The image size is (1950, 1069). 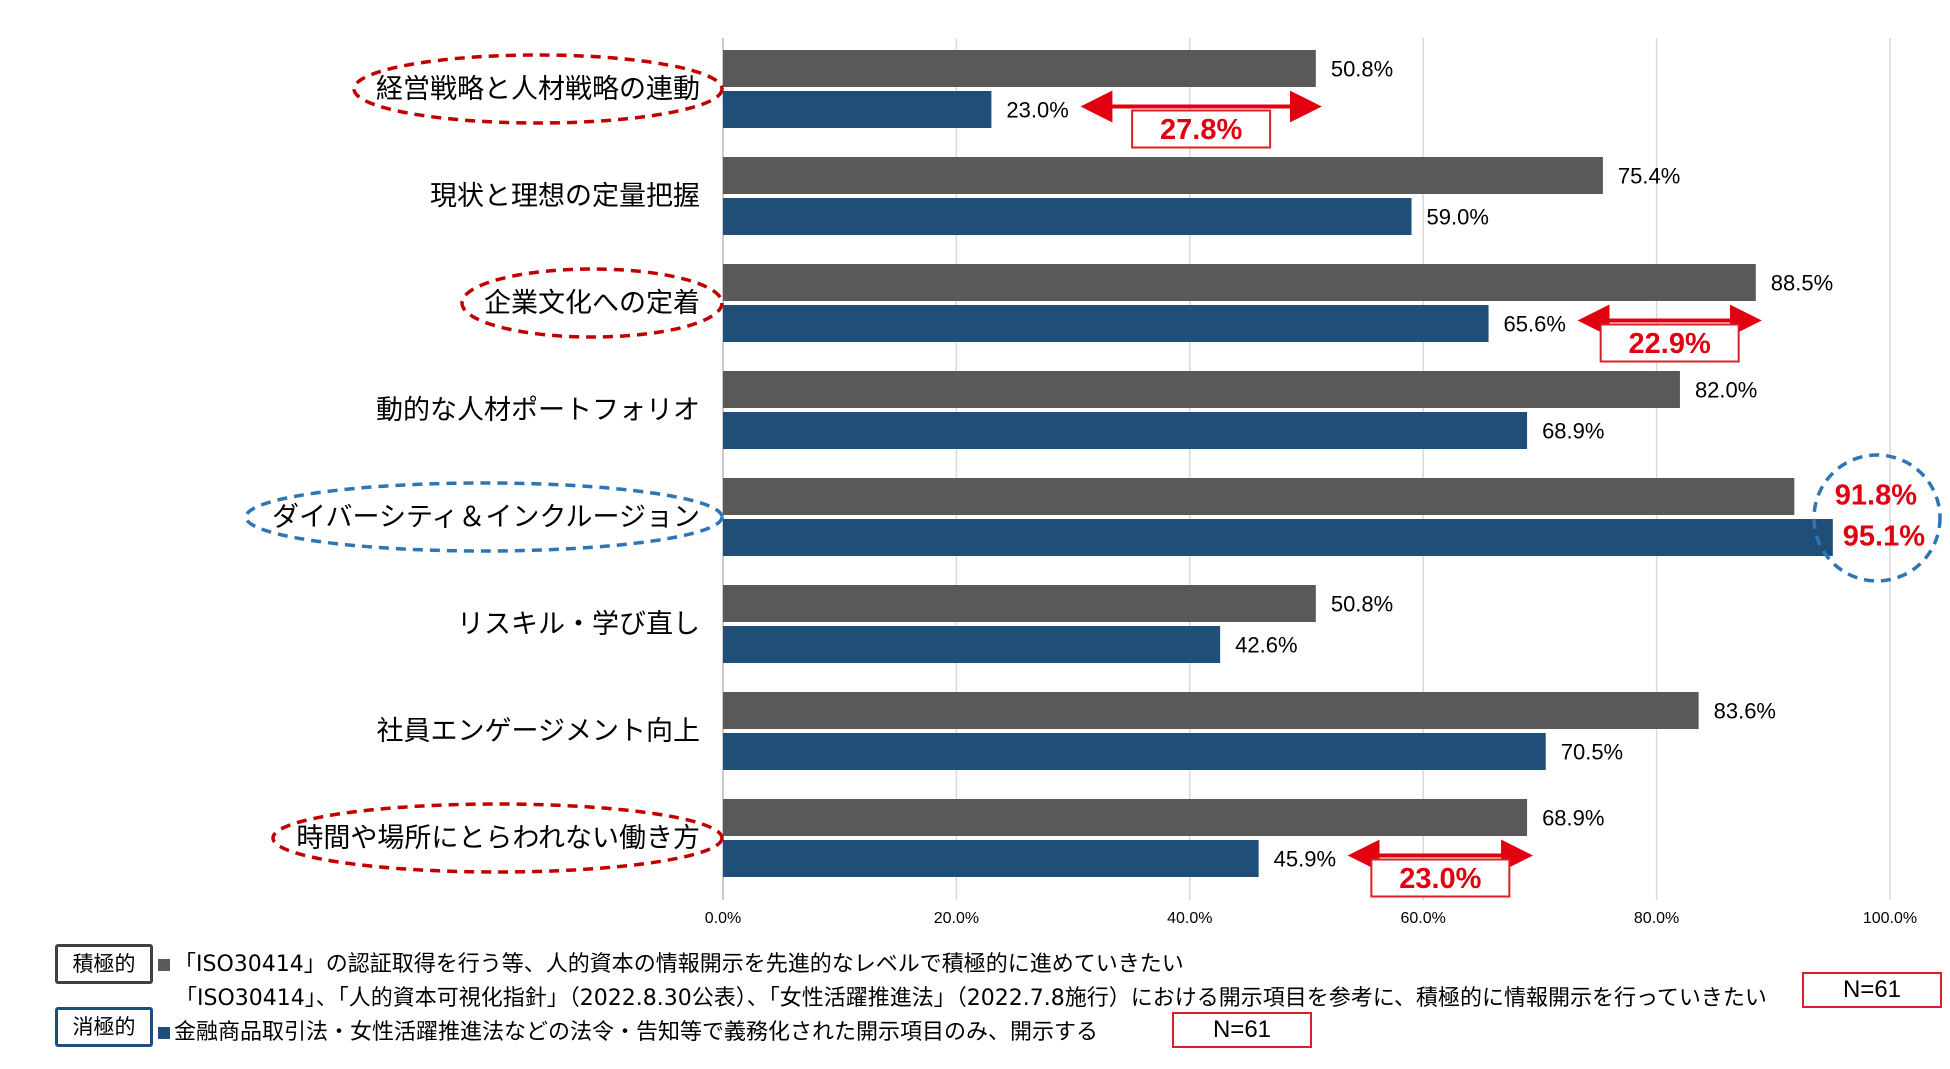 I want to click on value-label: 82.0%, so click(x=1726, y=390).